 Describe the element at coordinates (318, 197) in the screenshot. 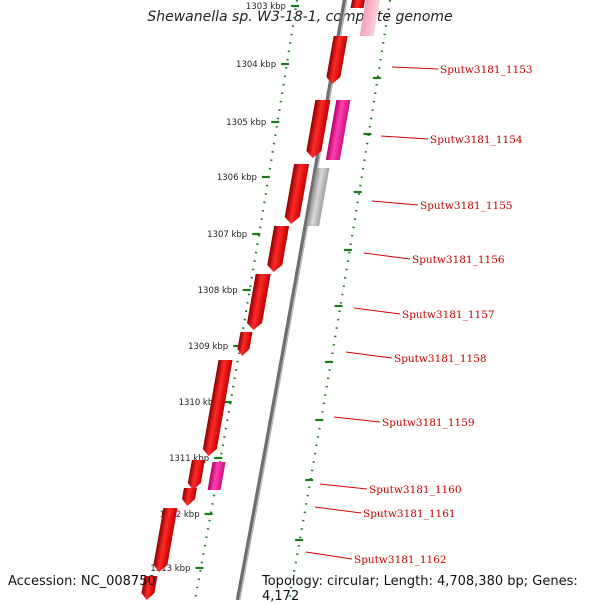

I see `gene-pseudo` at that location.